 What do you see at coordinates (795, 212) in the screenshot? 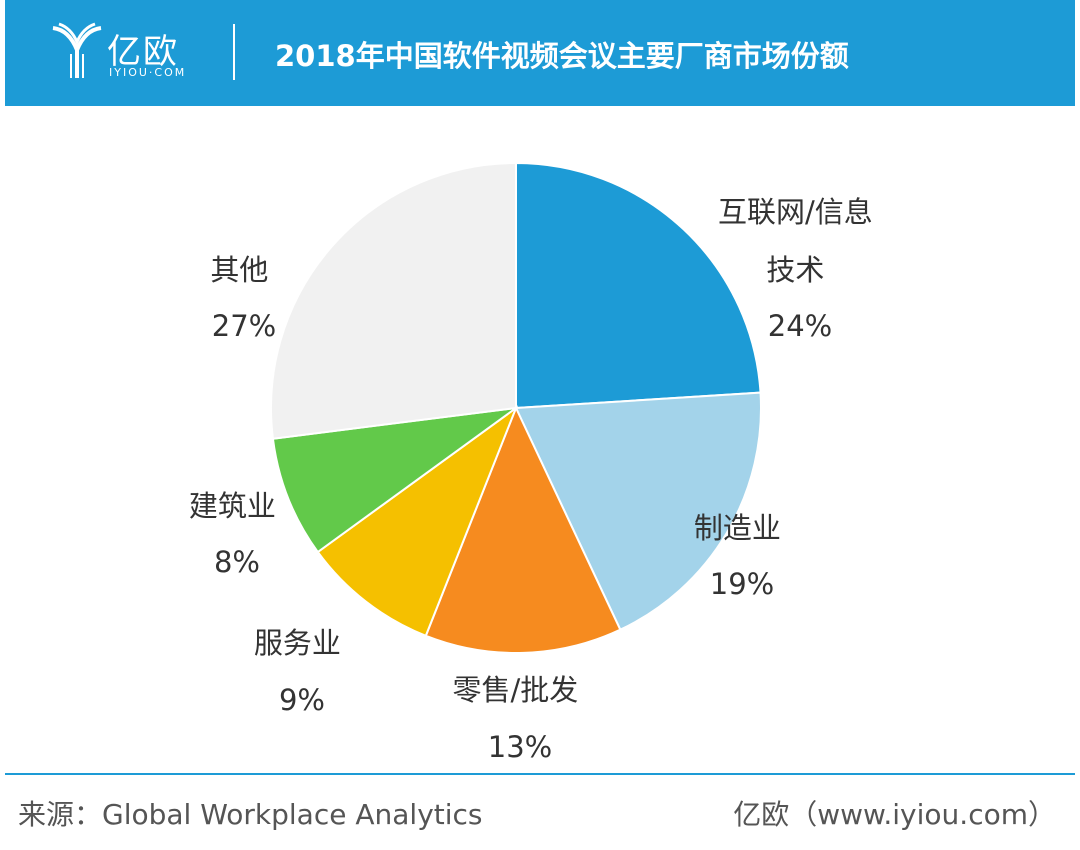
I see `slice-label-internet-line1: 互联网/信息` at bounding box center [795, 212].